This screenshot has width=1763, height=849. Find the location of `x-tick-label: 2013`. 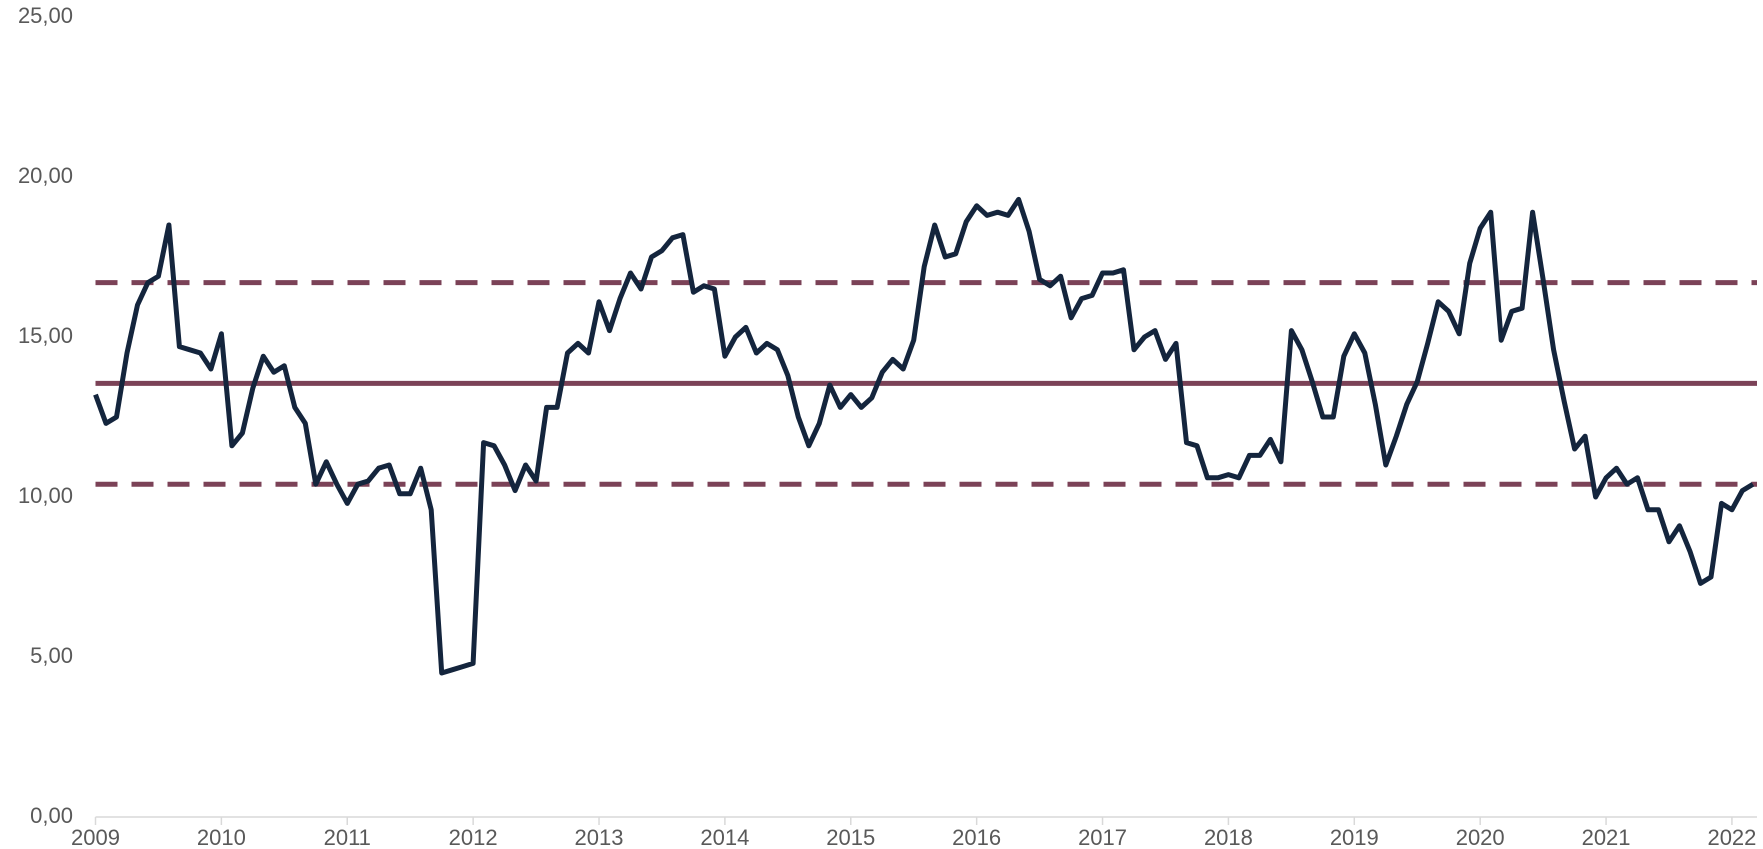

x-tick-label: 2013 is located at coordinates (599, 837).